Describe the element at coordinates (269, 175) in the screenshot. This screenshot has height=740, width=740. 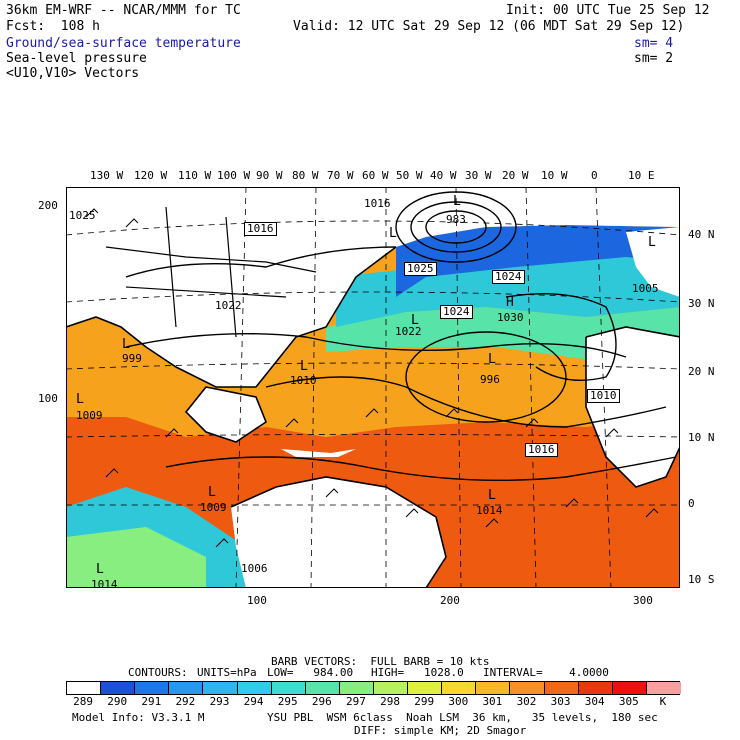
I see `lon-label: 90 W` at that location.